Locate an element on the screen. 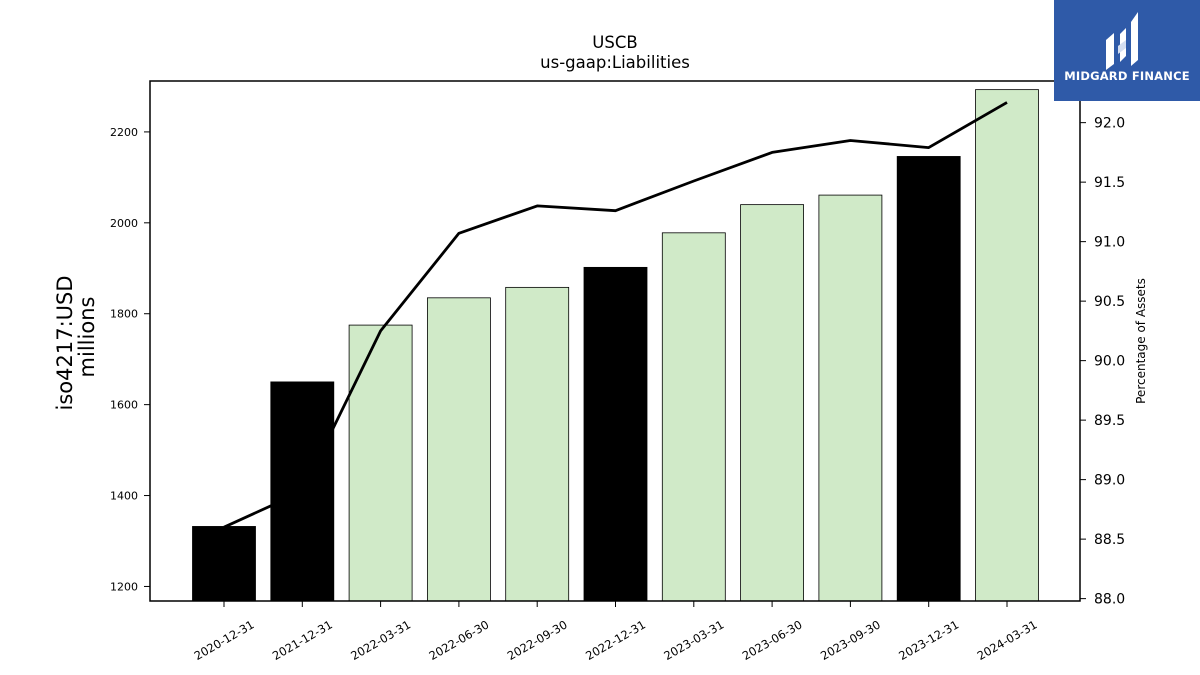  x-tick-label: 2023-03-31 is located at coordinates (693, 640).